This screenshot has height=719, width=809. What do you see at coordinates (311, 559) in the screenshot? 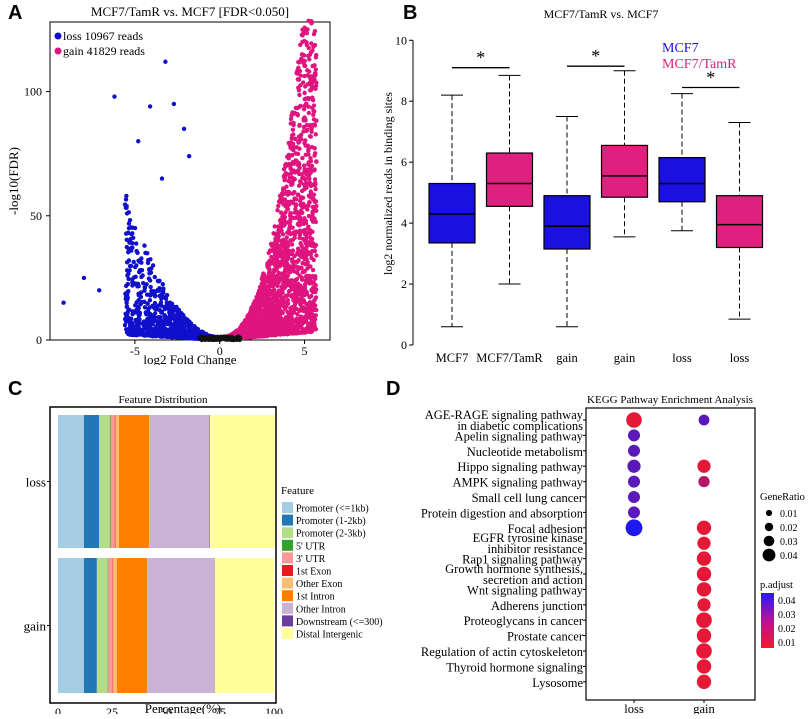
I see `legend-label: 3' UTR` at bounding box center [311, 559].